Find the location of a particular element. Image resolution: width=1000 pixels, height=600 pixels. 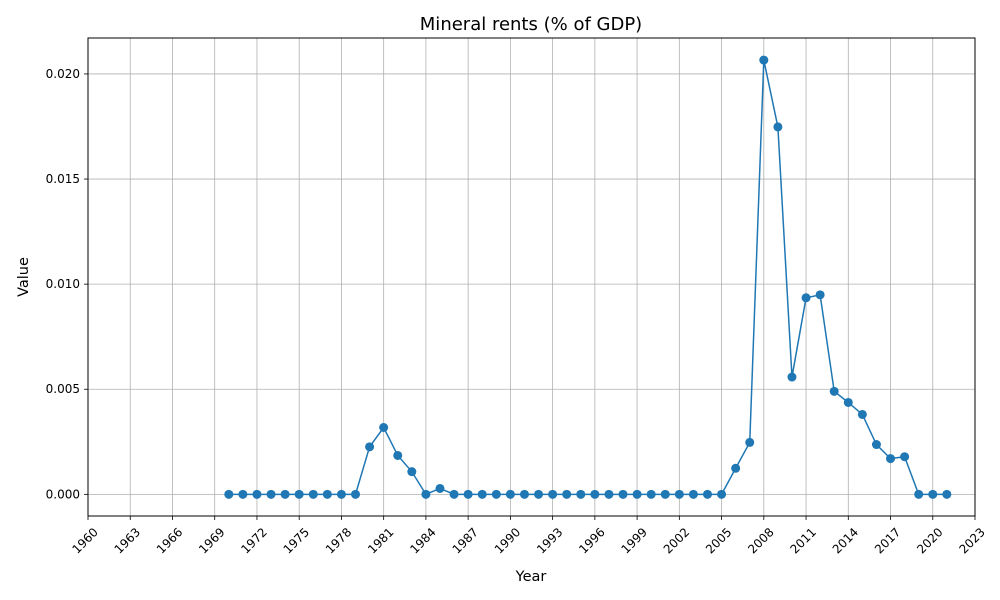

x-tick-label: 2011 is located at coordinates (802, 540).